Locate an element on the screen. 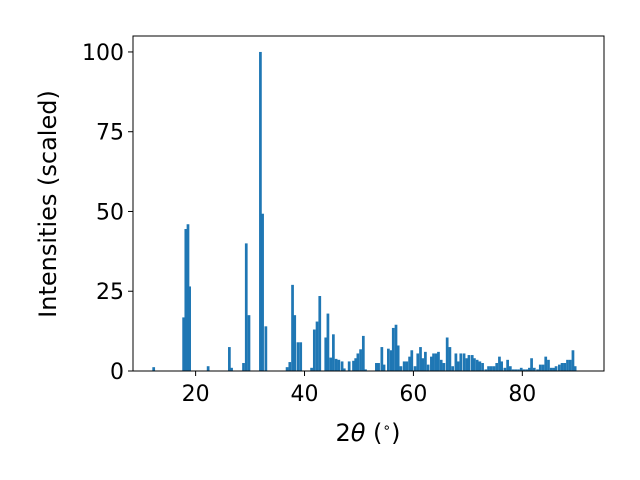  x-tick-label: 20 is located at coordinates (196, 394).